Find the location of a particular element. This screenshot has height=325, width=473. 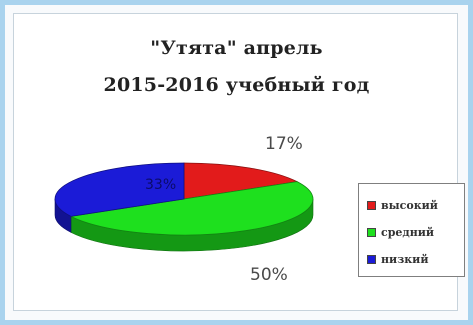

legend-label-low: низкий is located at coordinates (405, 259).